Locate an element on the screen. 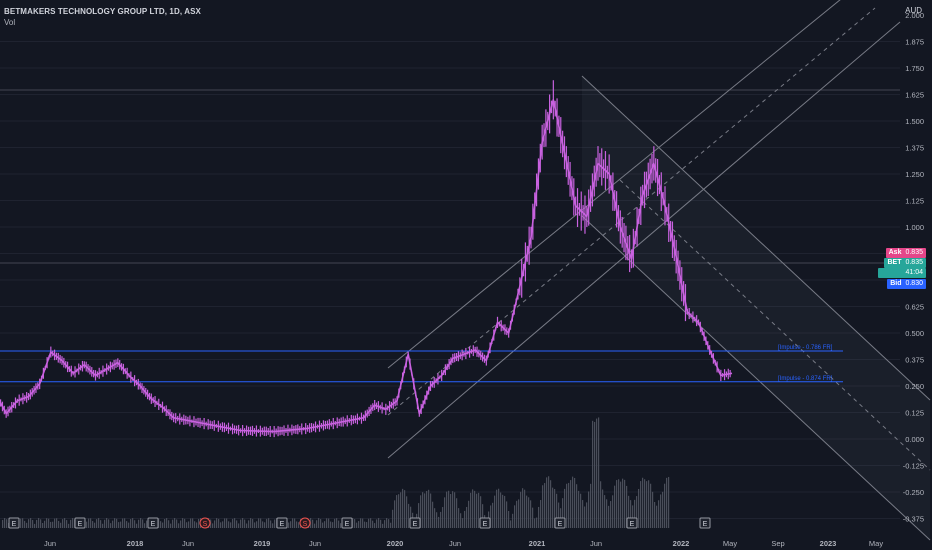  countdown-value: 41:04 is located at coordinates (914, 272).